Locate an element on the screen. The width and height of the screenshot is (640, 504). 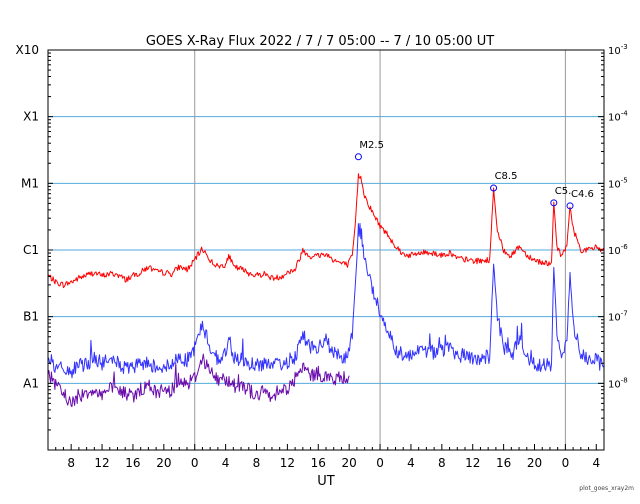
flare-label: C5. is located at coordinates (563, 191).